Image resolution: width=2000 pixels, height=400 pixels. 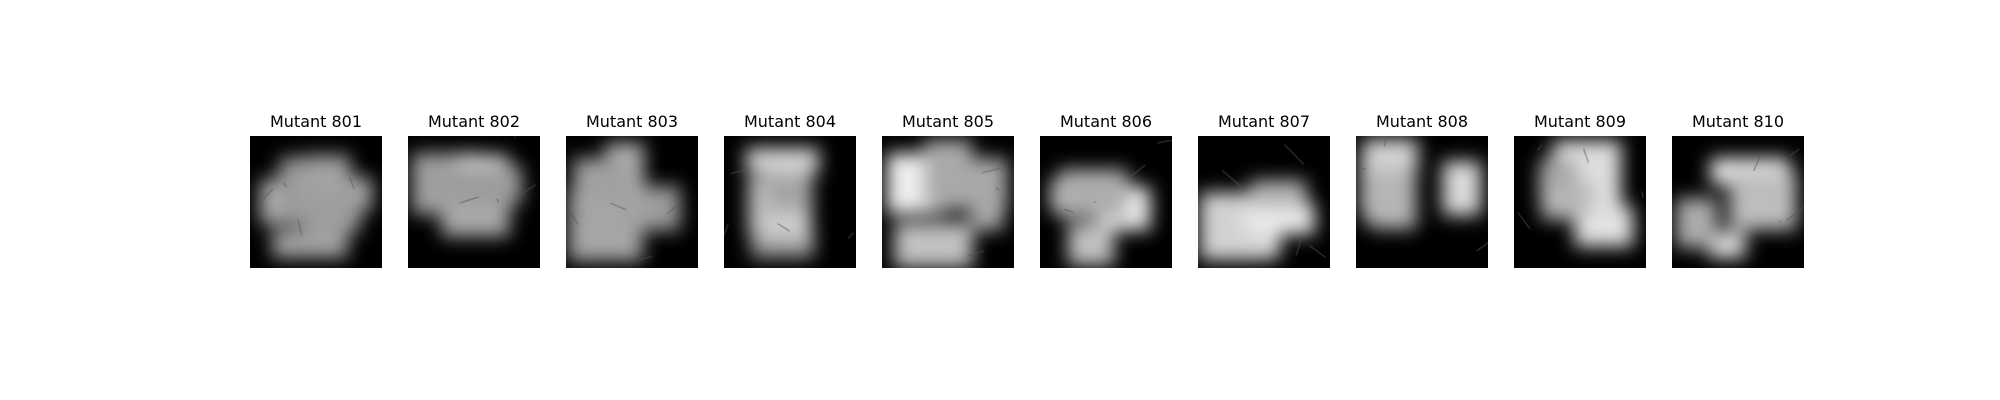 I want to click on panel-title: Mutant 804, so click(x=790, y=121).